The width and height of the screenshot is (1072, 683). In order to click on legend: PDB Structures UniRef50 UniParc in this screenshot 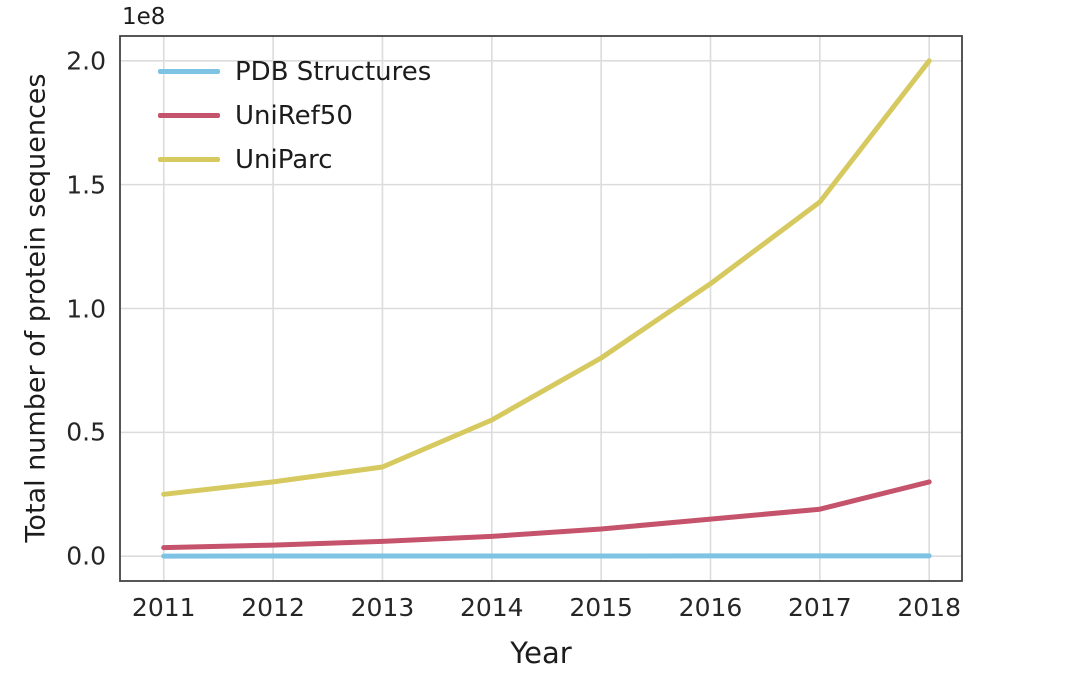, I will do `click(294, 115)`.